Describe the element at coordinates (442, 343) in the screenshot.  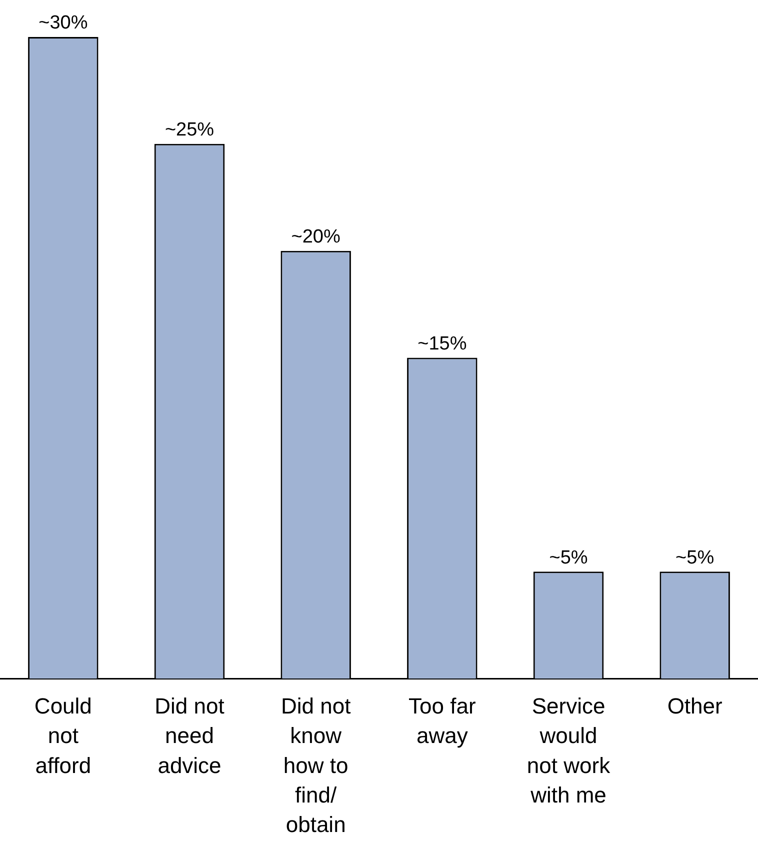
I see `data-label: ~15%` at that location.